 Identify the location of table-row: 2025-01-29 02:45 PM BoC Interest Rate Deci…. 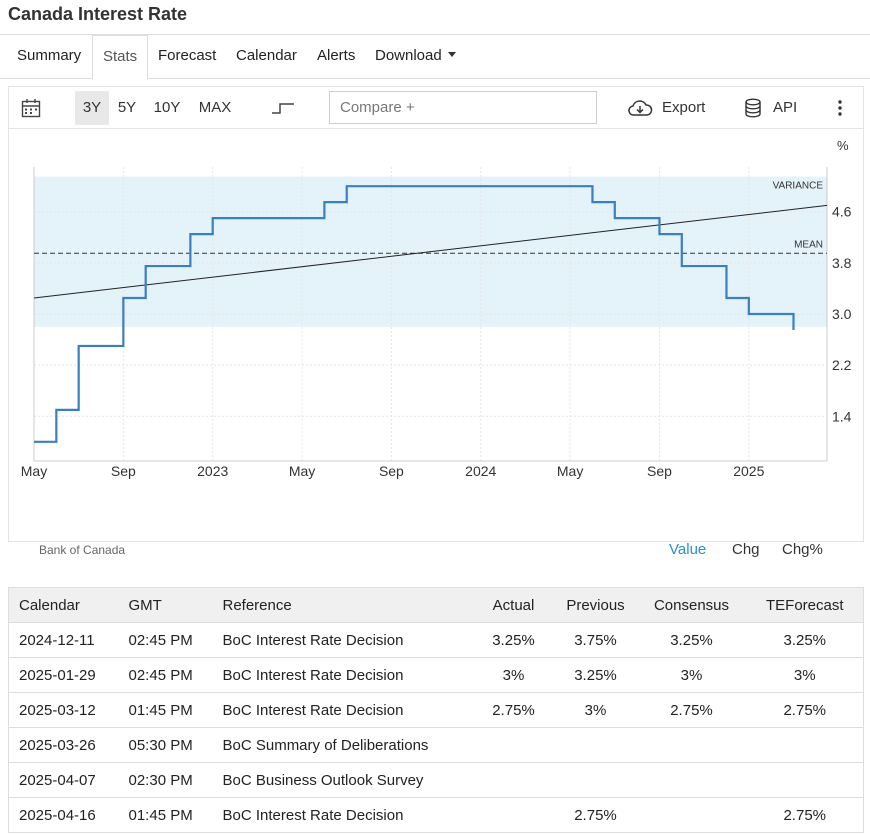
(436, 675).